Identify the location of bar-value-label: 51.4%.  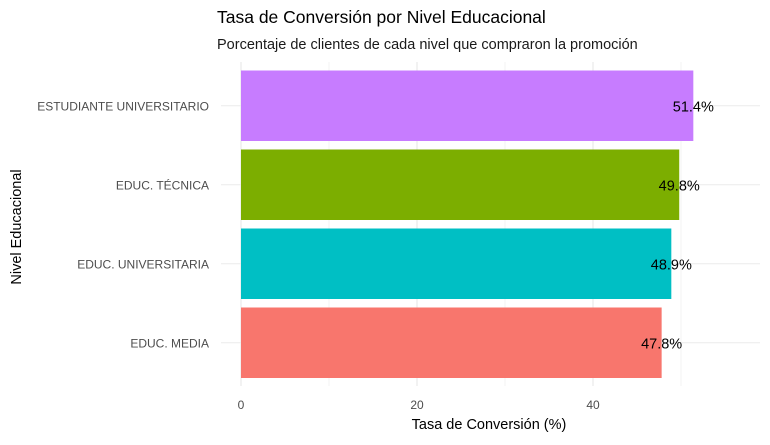
(693, 107).